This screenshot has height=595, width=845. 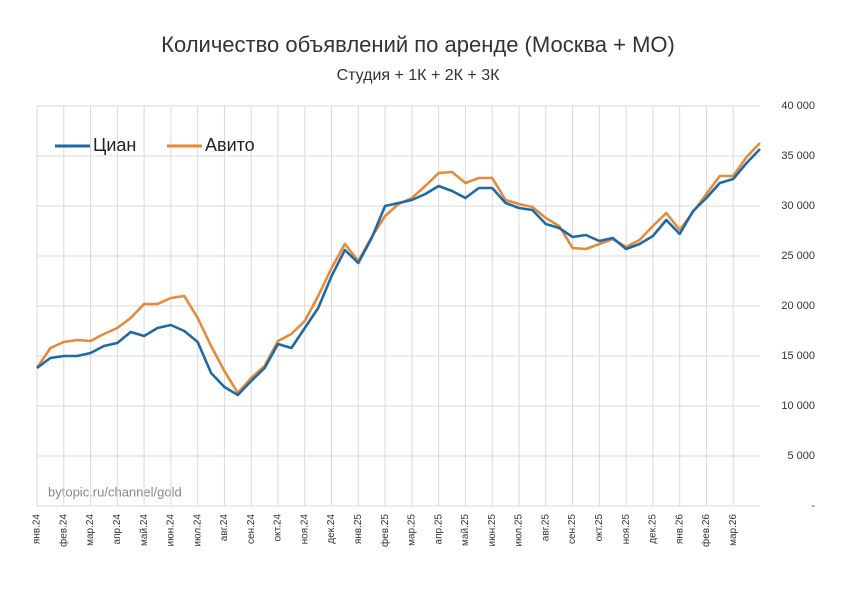 I want to click on y-tick-label: 10 000, so click(x=798, y=406).